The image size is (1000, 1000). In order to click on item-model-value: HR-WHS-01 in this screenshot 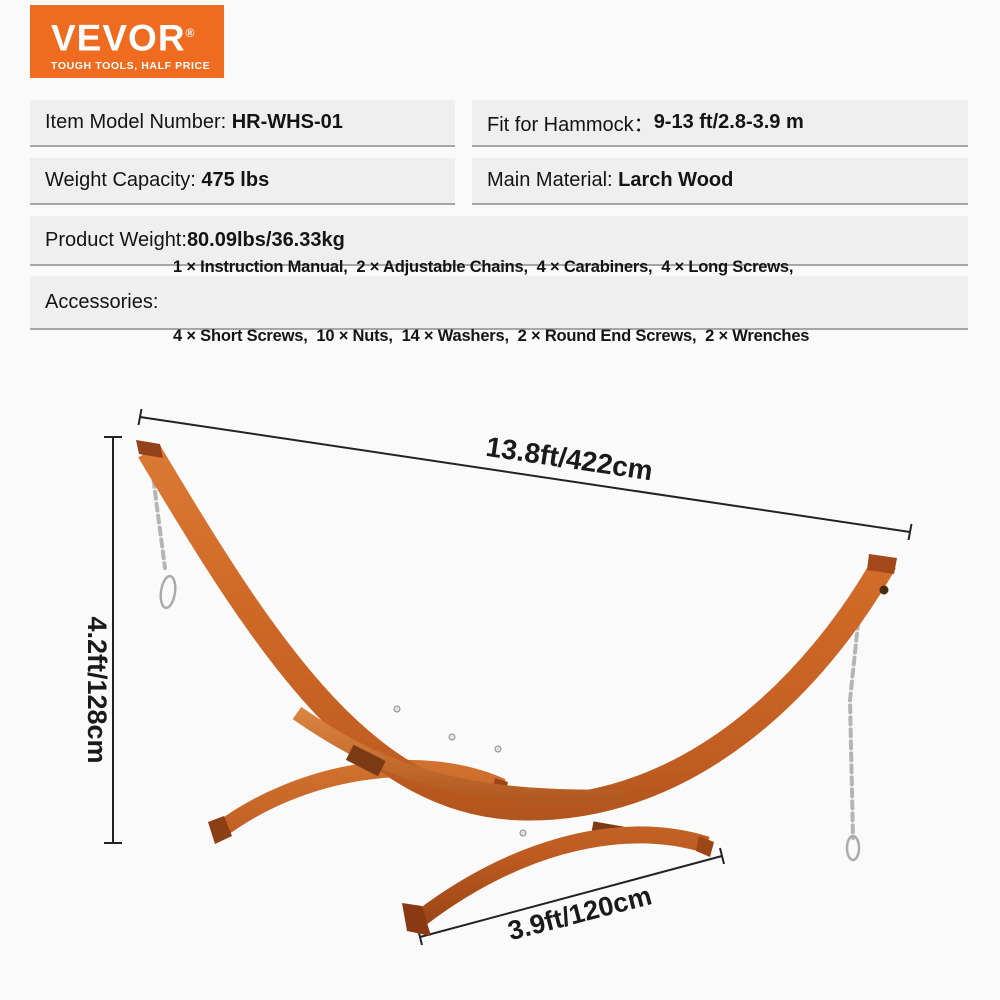, I will do `click(287, 122)`.